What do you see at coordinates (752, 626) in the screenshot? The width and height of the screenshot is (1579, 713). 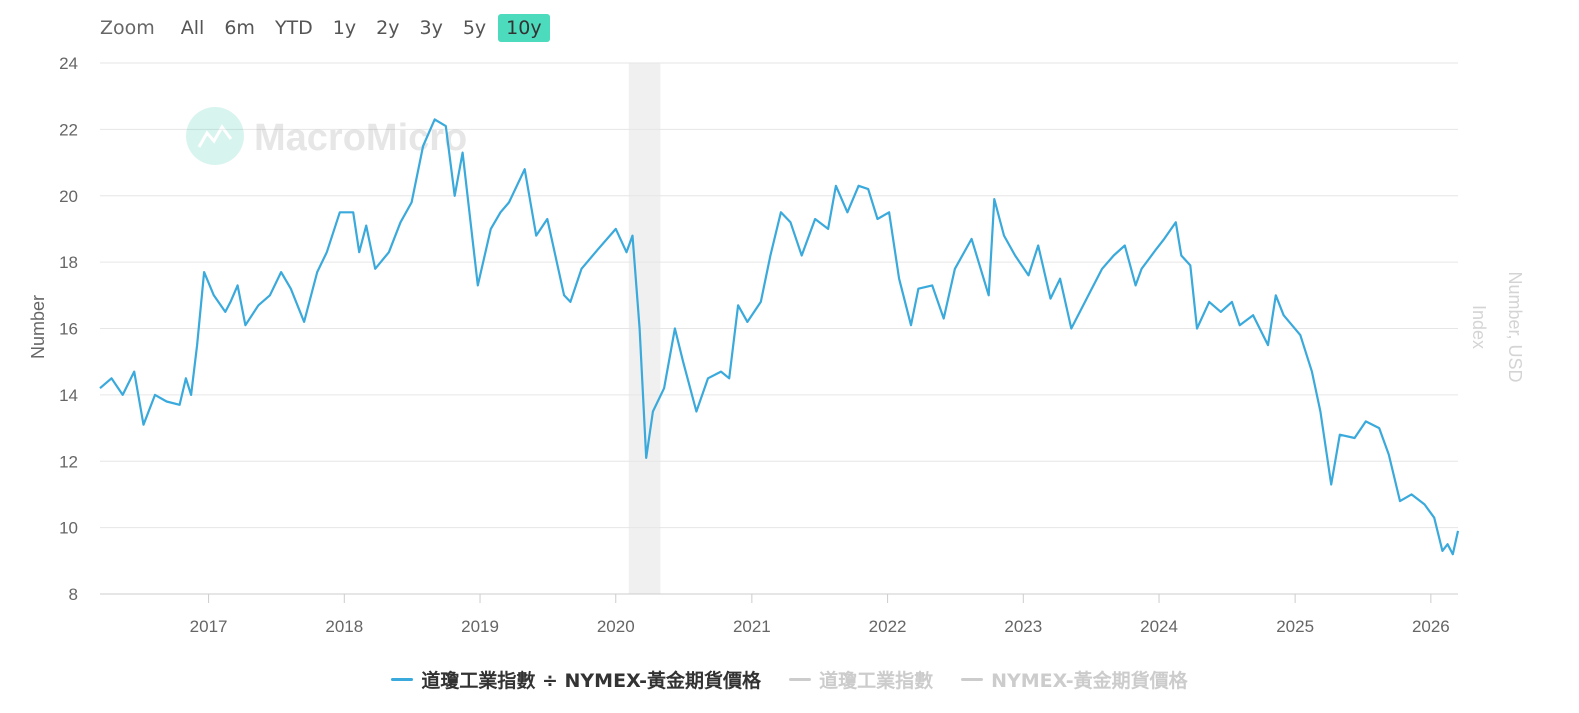 I see `x-tick-label: 2021` at bounding box center [752, 626].